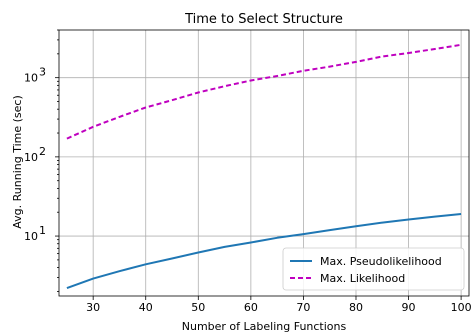 This screenshot has height=332, width=475. What do you see at coordinates (42, 72) in the screenshot?
I see `y-tick-exponent: 3` at bounding box center [42, 72].